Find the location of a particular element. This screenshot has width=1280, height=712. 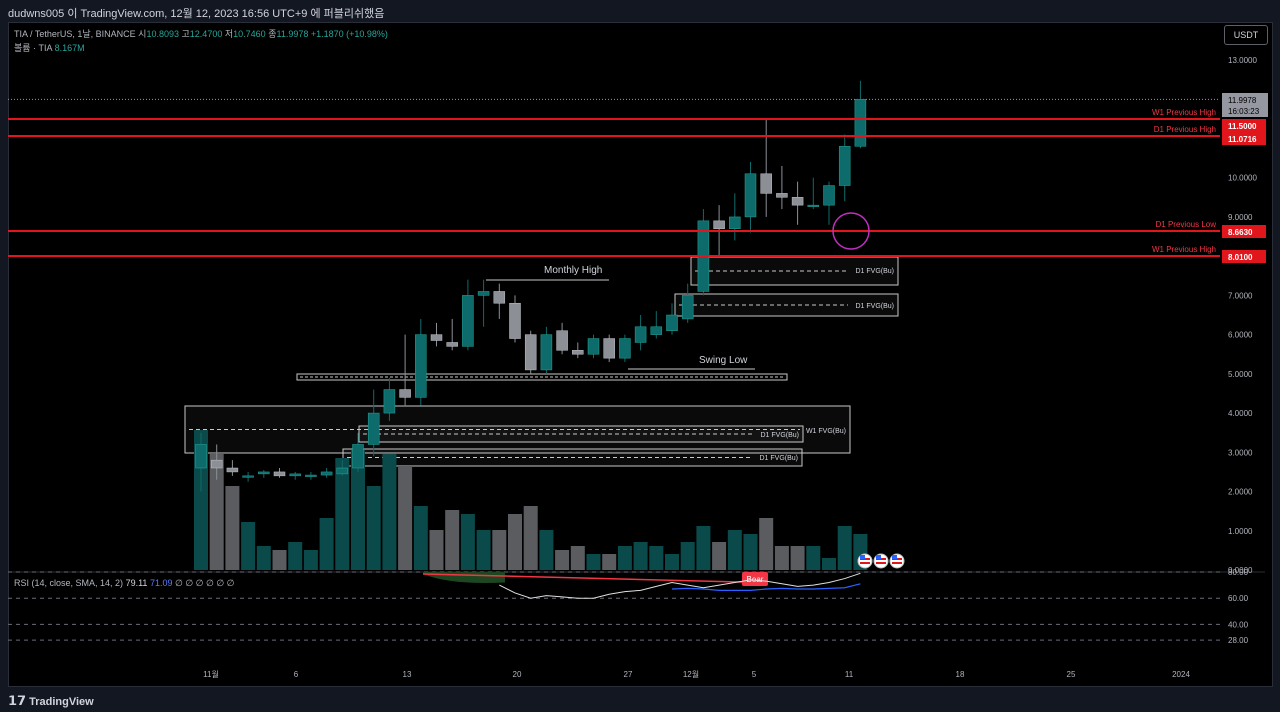

time-tick: 6 is located at coordinates (296, 674).